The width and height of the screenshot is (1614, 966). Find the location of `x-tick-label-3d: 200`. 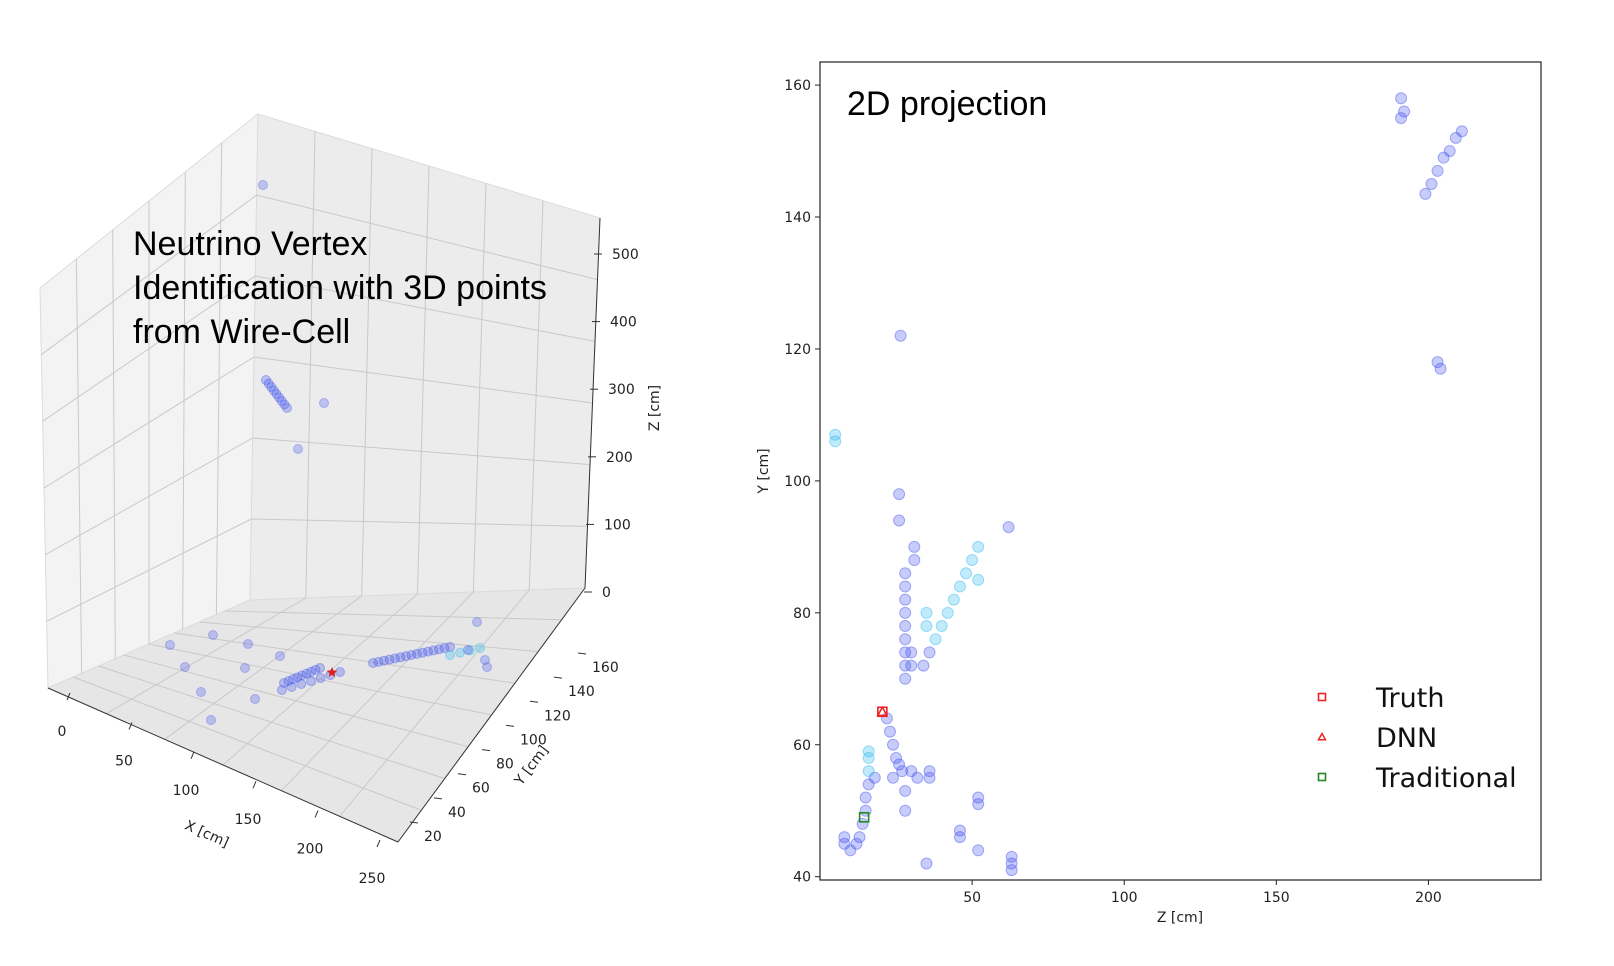

x-tick-label-3d: 200 is located at coordinates (310, 850).